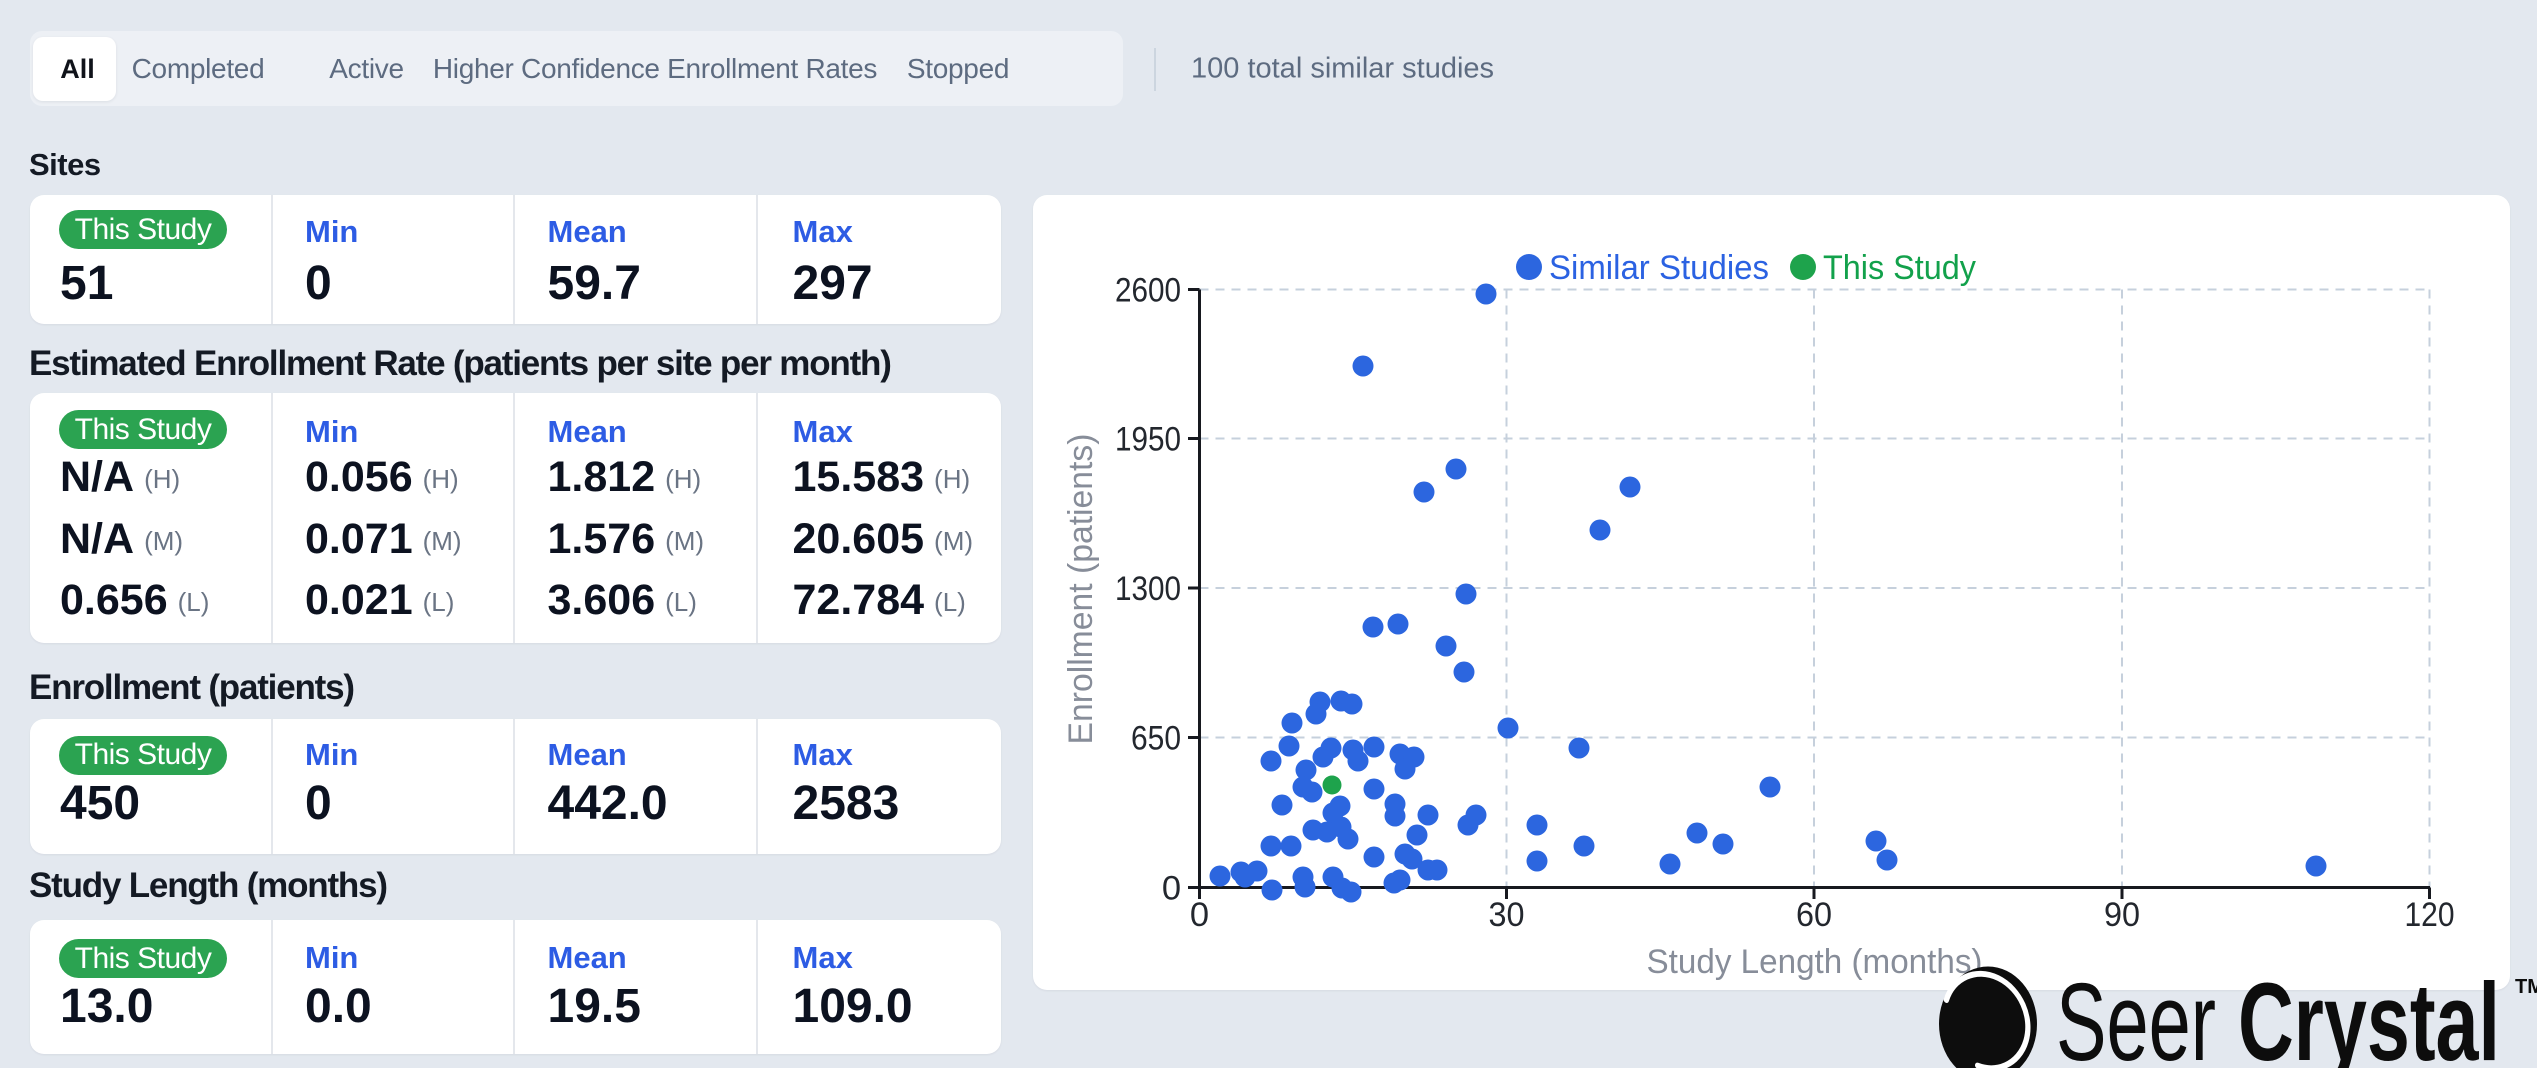 The image size is (2537, 1068). I want to click on svg-text: Crystal, so click(2369, 1014).